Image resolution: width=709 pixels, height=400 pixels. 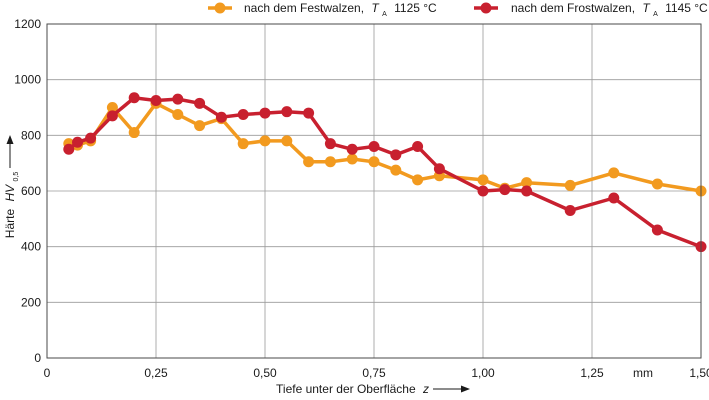 I want to click on x-tick-label: 0, so click(x=47, y=373).